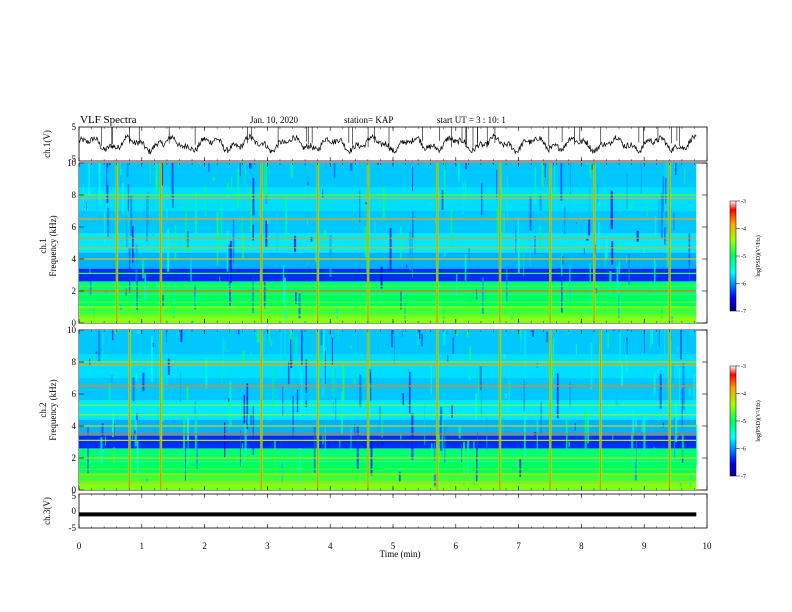  What do you see at coordinates (743, 477) in the screenshot?
I see `colorbar-tick-label: -7` at bounding box center [743, 477].